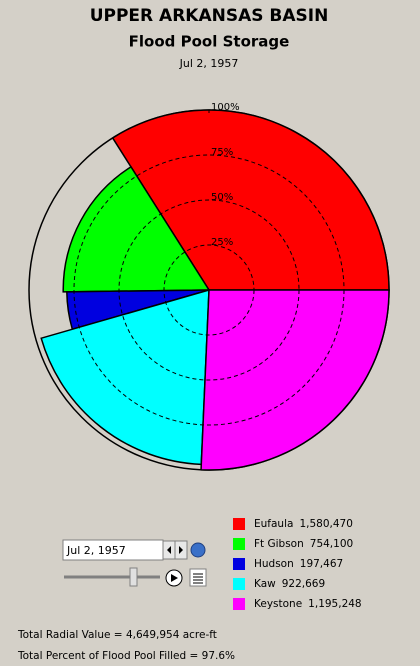 Image resolution: width=420 pixels, height=666 pixels. Describe the element at coordinates (96, 550) in the screenshot. I see `date-field-text: Jul 2, 1957` at that location.